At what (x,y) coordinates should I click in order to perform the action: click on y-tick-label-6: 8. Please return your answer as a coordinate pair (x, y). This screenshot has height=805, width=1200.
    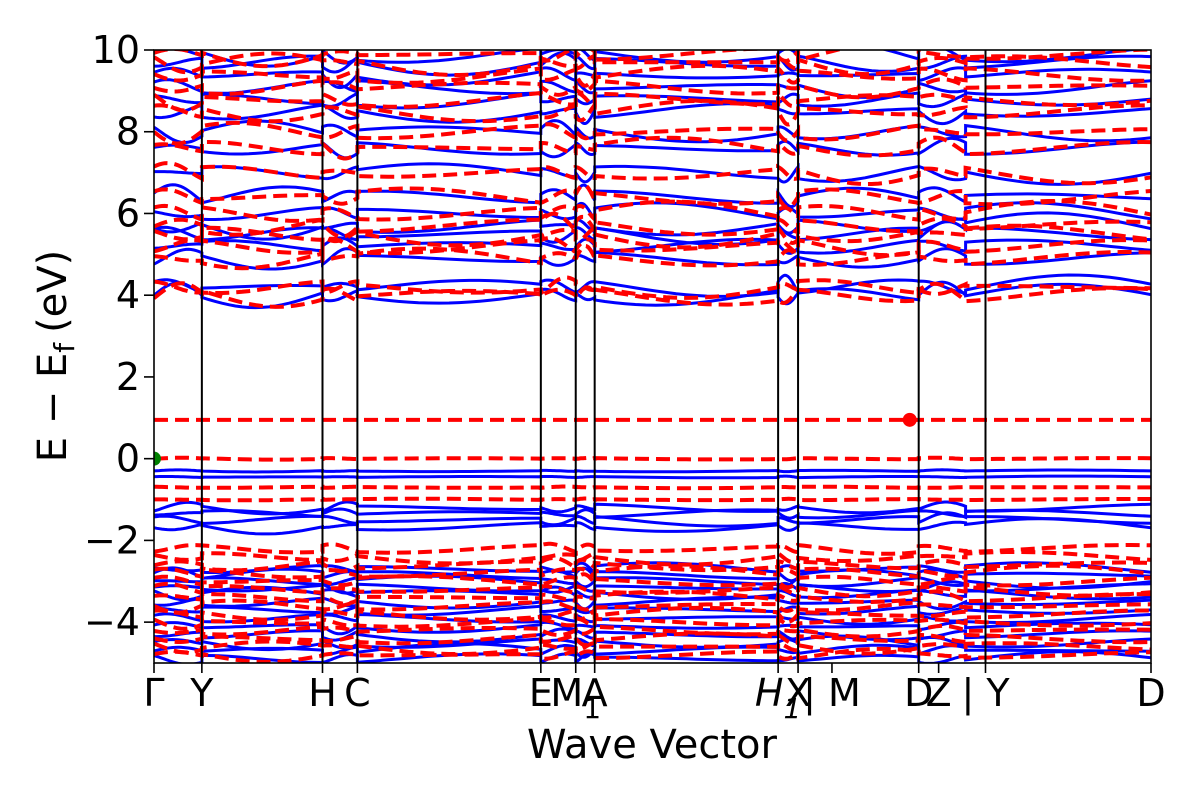
    Looking at the image, I should click on (128, 132).